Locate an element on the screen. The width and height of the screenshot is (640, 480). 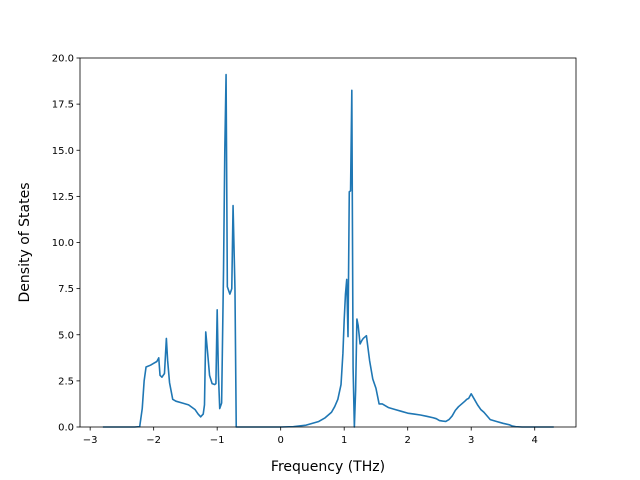
y-axis: 0.0 2.5 5.0 7.5 10.0 12.5 15.0 17.5 20.0 is located at coordinates (66, 244).